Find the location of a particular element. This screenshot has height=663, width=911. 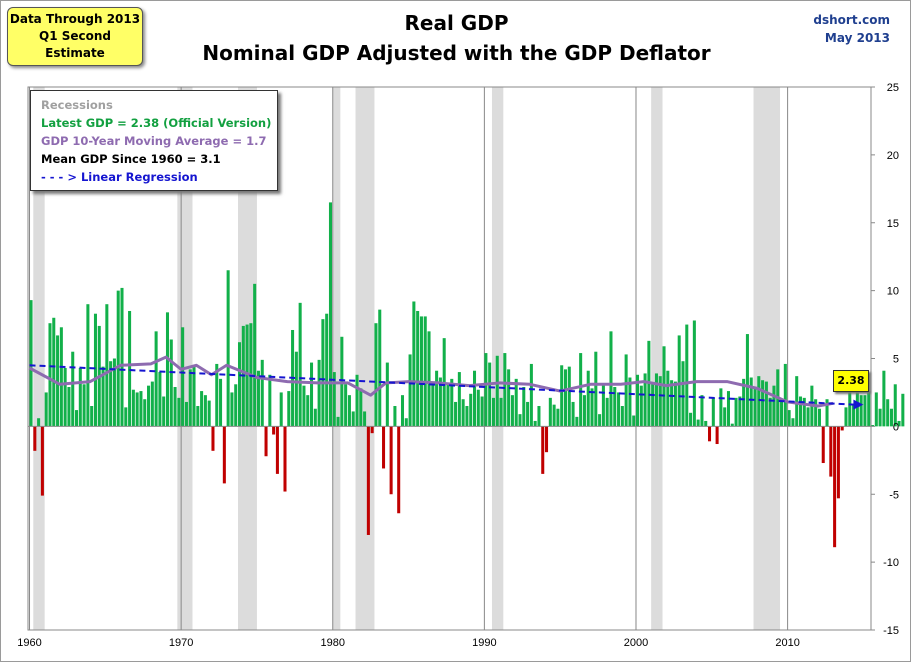

x-tick-label: 1990 is located at coordinates (484, 643).